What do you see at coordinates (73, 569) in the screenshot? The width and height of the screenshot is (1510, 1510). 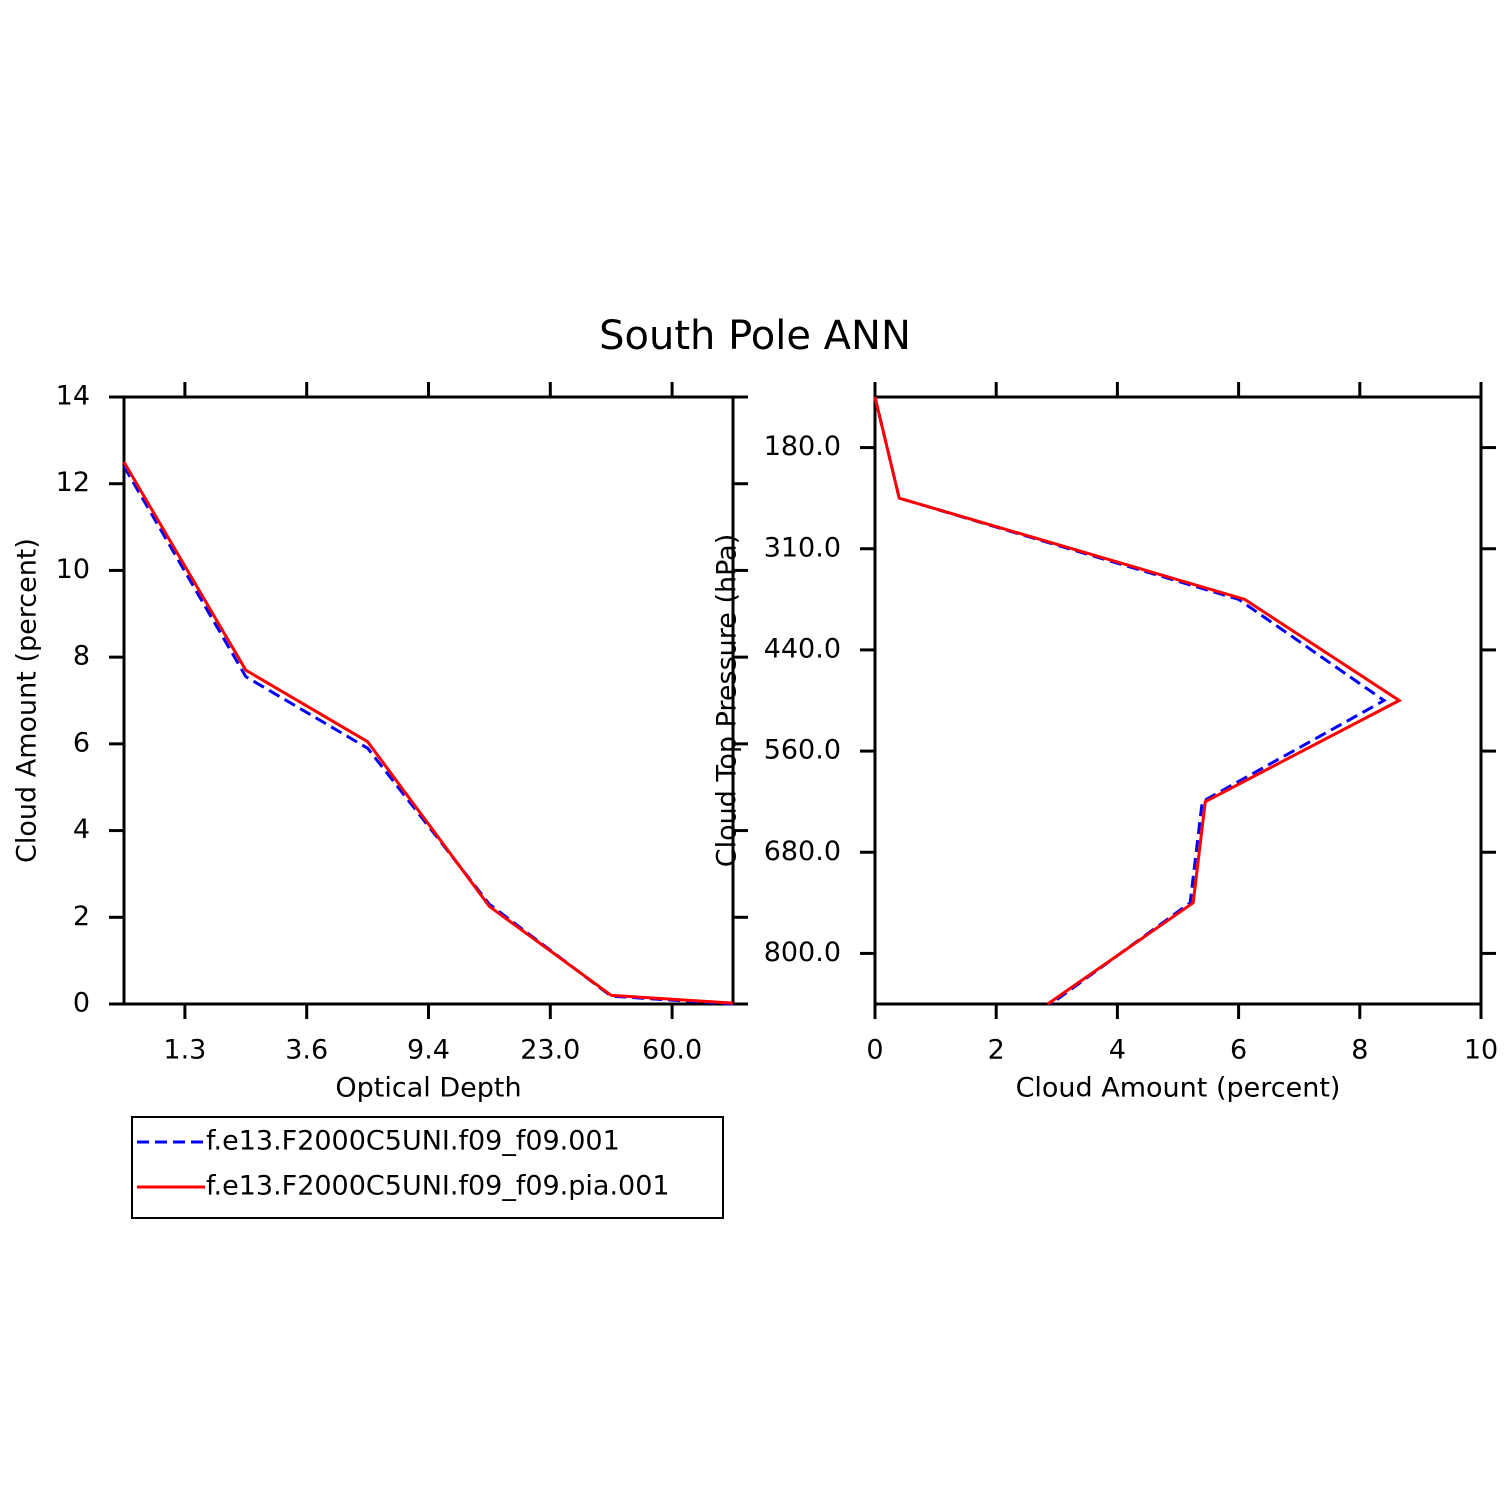 I see `y-tick-label: 10` at bounding box center [73, 569].